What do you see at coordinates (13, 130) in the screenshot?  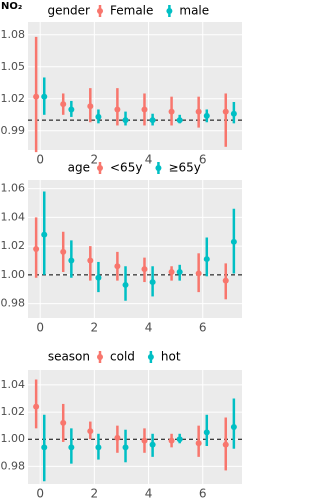 I see `y-tick-label: 0.99` at bounding box center [13, 130].